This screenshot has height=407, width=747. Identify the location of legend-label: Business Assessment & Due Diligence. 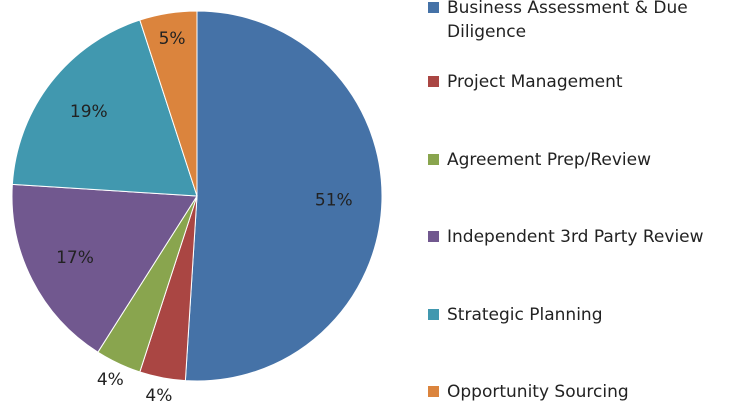
(567, 21).